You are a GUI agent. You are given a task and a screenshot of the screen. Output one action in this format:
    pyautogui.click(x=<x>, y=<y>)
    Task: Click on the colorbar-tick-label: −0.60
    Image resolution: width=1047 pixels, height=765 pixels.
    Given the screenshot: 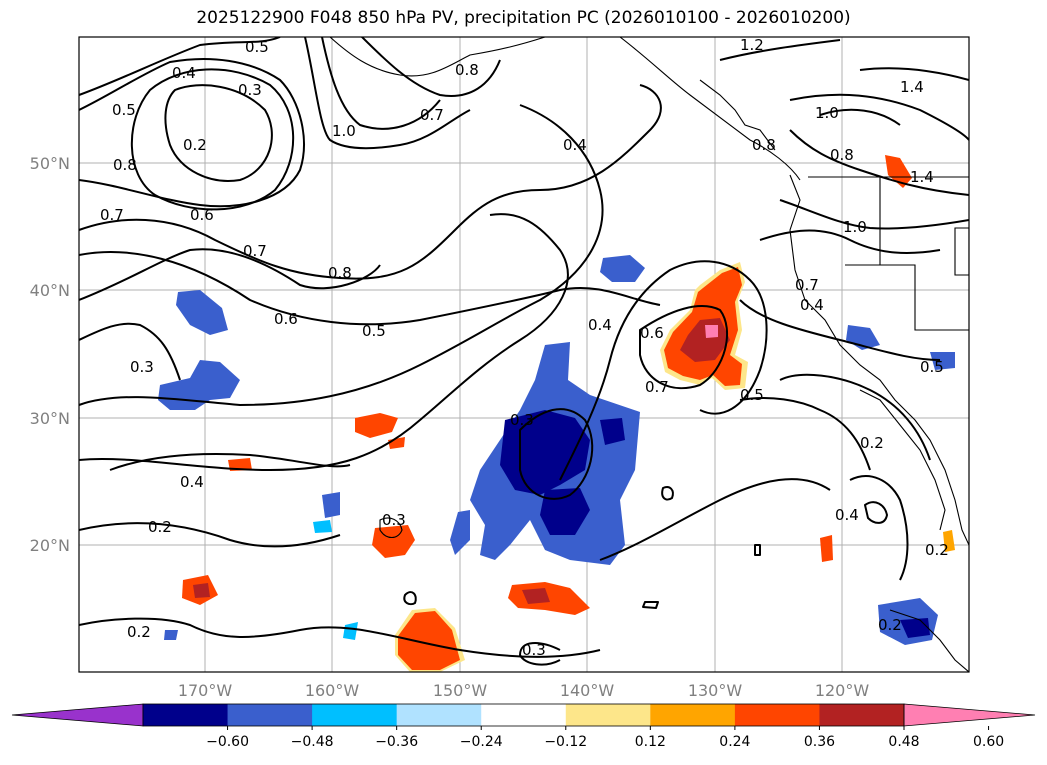 What is the action you would take?
    pyautogui.click(x=227, y=742)
    